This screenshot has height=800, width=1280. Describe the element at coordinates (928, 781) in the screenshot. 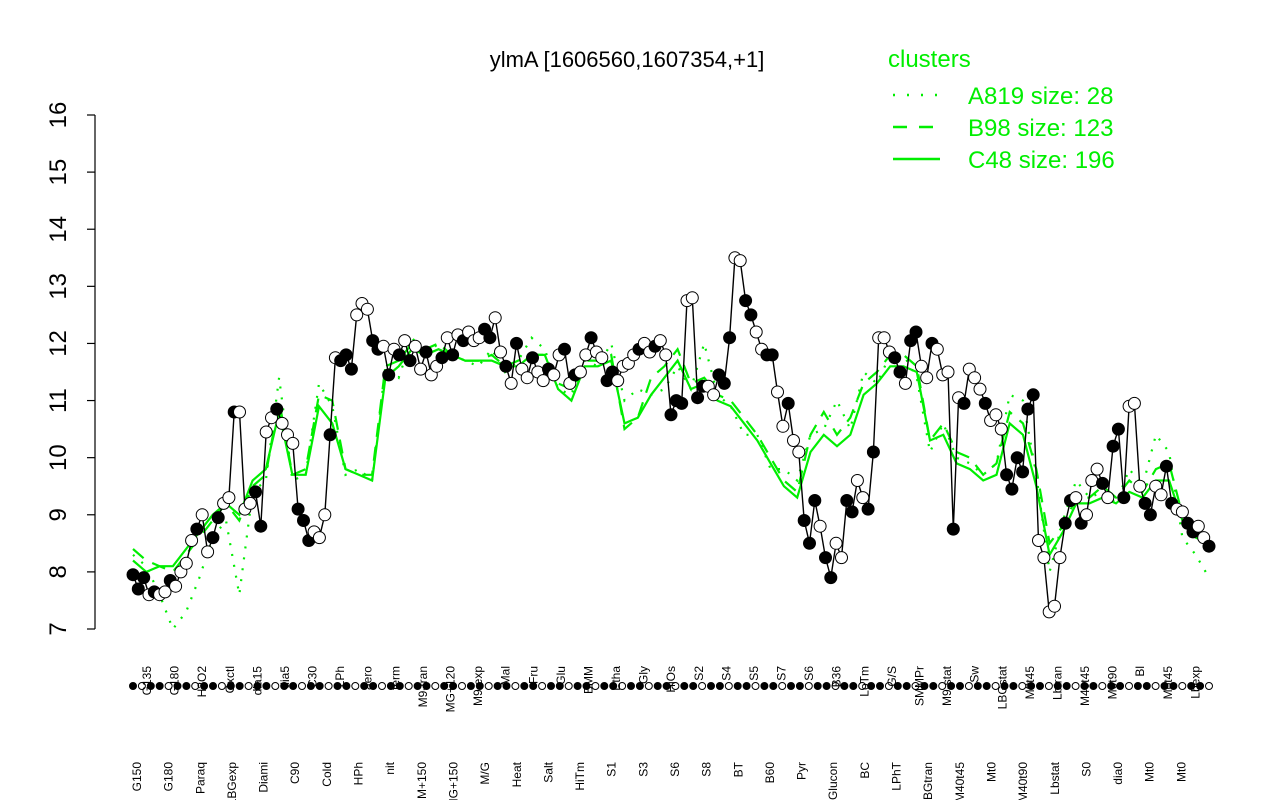

I see `x-tick-label: LBGtran` at that location.